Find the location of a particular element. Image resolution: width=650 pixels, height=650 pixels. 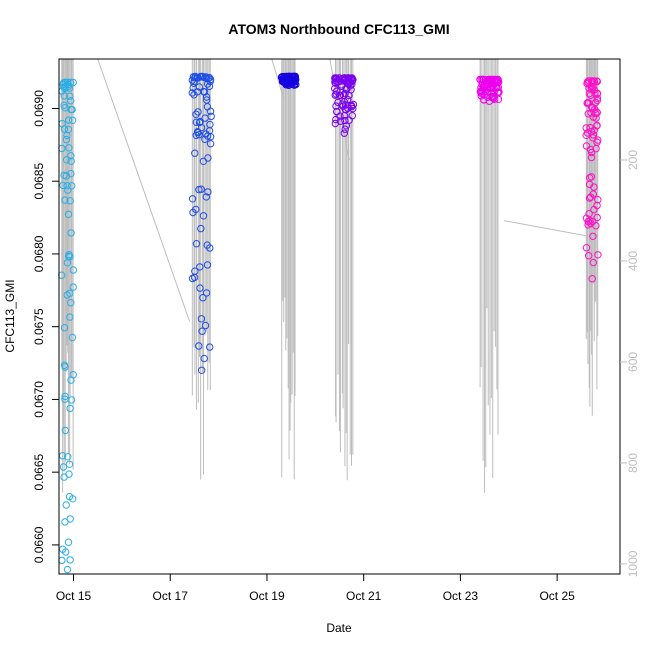

x-tick-label: Oct 21 is located at coordinates (364, 596).